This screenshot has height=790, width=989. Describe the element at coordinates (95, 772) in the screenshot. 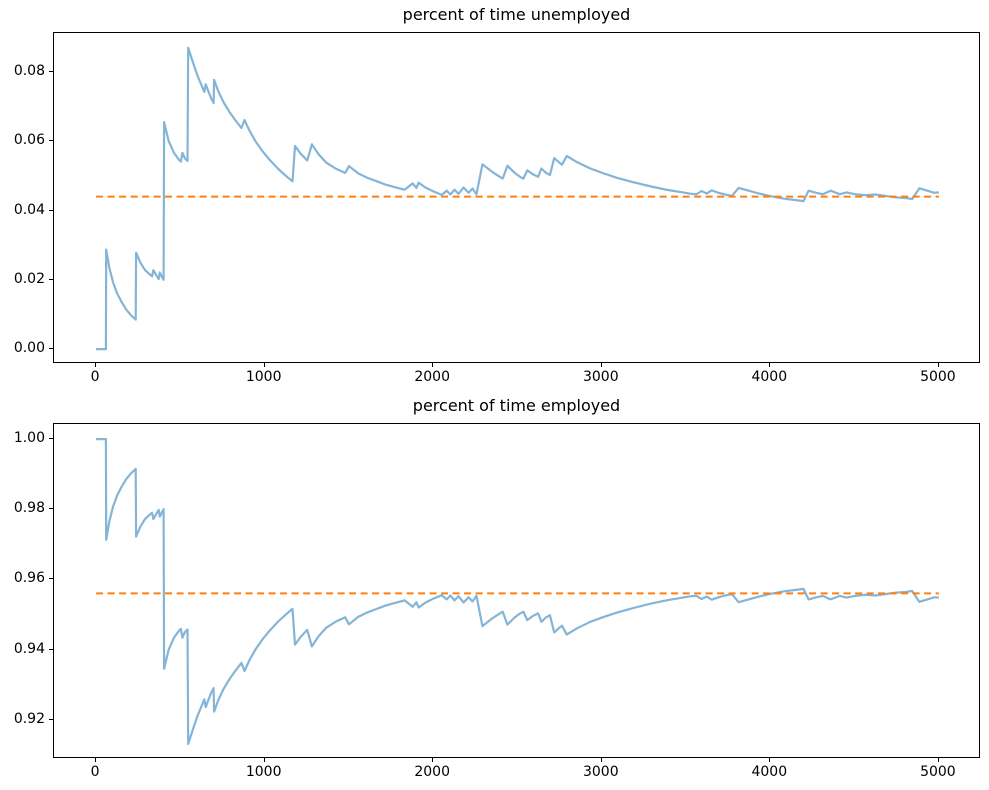

I see `employed-x-tick-label: 0` at that location.